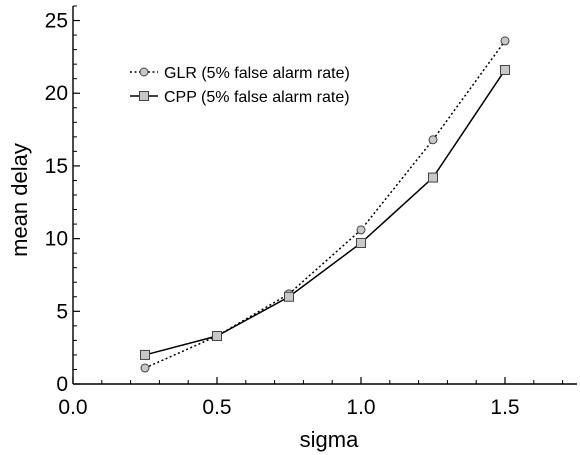 Image resolution: width=580 pixels, height=455 pixels. I want to click on legend-marker-circle, so click(144, 72).